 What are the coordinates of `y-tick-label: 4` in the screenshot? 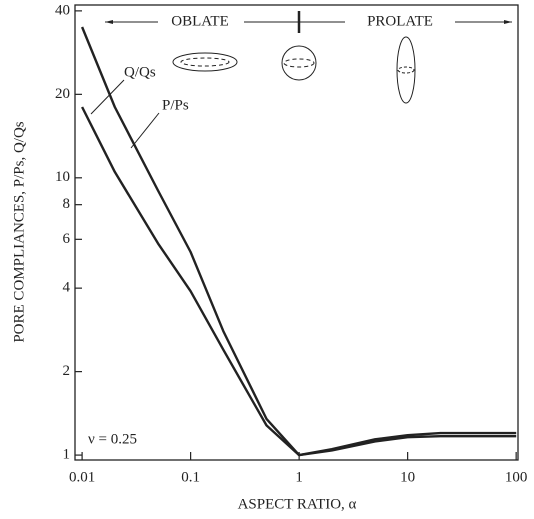 It's located at (67, 288).